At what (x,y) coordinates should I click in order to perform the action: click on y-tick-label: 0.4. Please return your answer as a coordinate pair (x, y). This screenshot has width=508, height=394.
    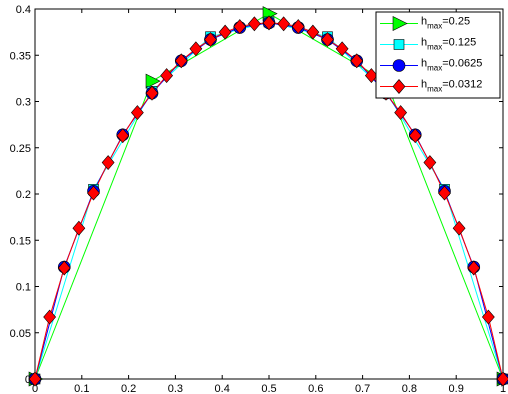
    Looking at the image, I should click on (23, 10).